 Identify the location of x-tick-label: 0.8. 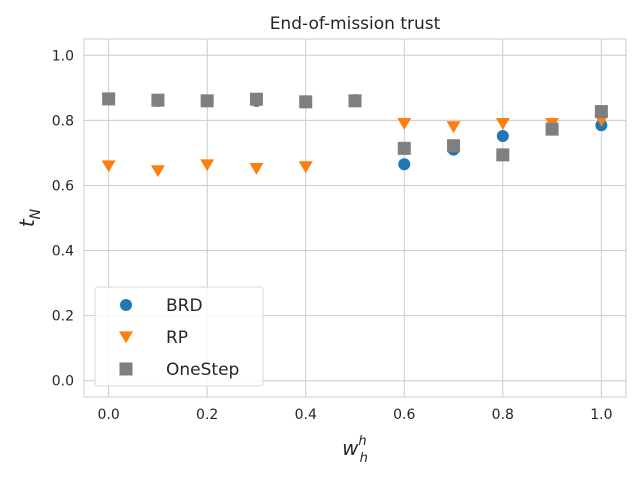
(503, 415).